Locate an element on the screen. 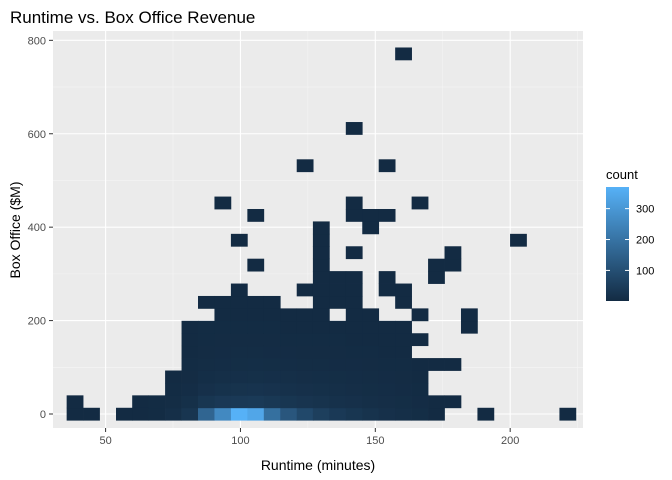  y-tick-label: 0 is located at coordinates (43, 415).